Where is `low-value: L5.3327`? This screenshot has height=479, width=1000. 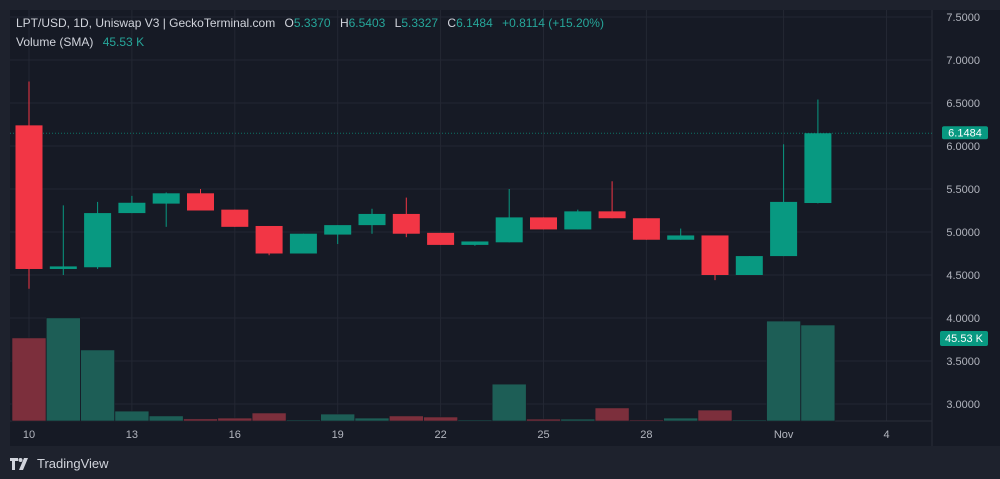 low-value: L5.3327 is located at coordinates (416, 23).